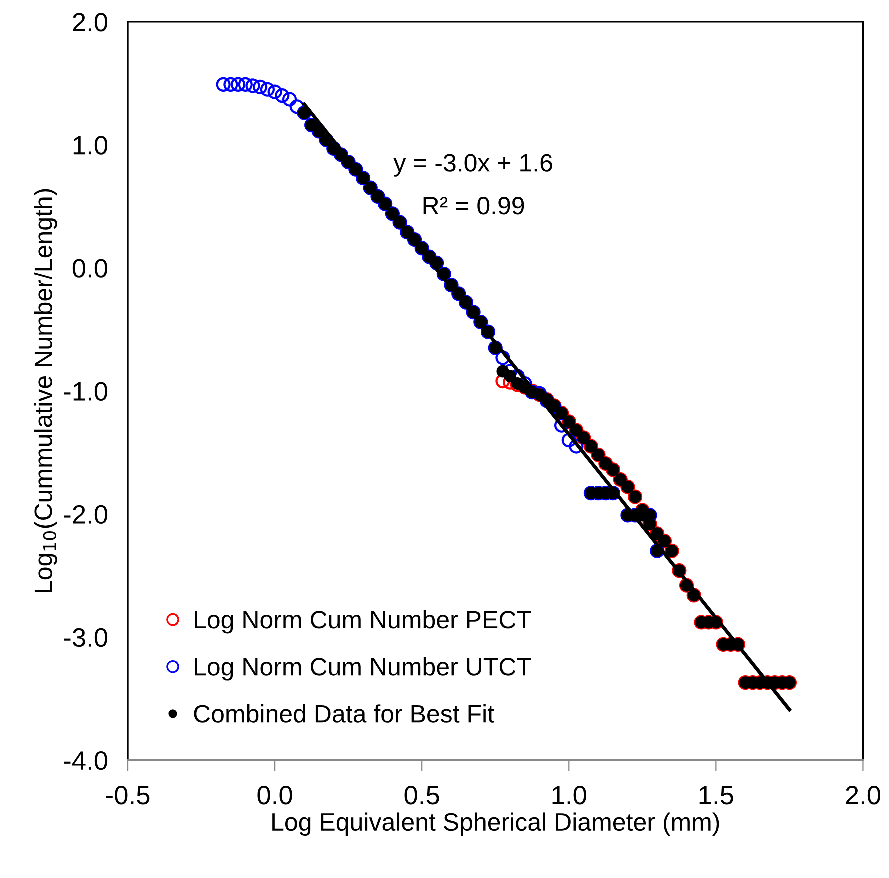 This screenshot has width=889, height=878. Describe the element at coordinates (90, 268) in the screenshot. I see `y-tick-label: 0.0` at that location.